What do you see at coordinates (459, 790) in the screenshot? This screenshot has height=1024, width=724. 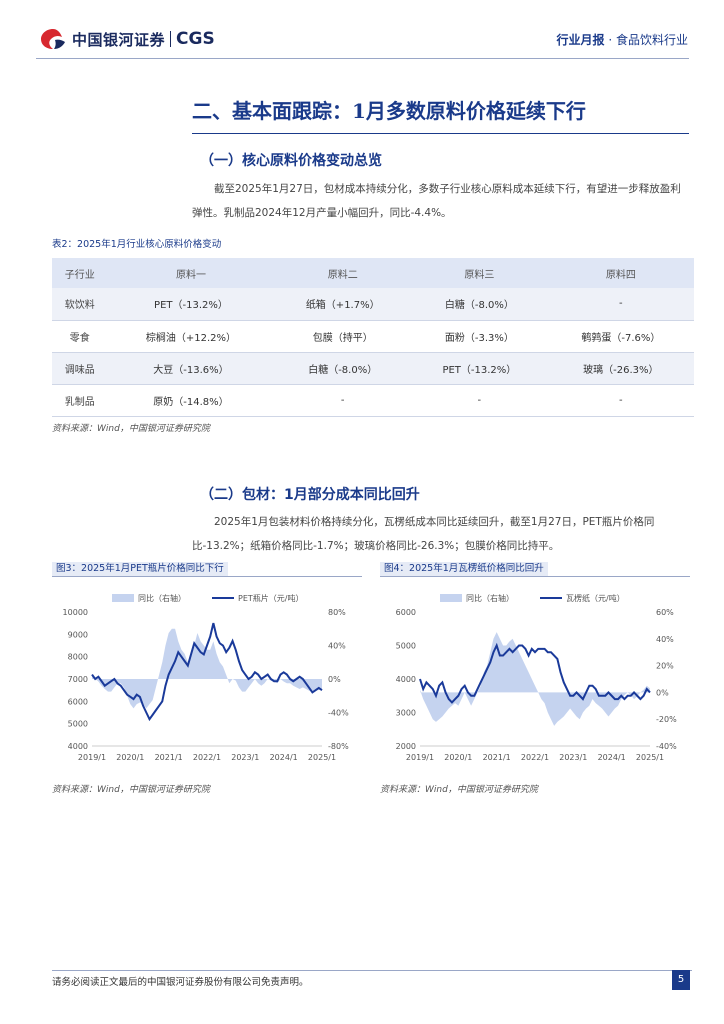 I see `fig4-source: 资料来源：Wind，中国银河证券研究院` at bounding box center [459, 790].